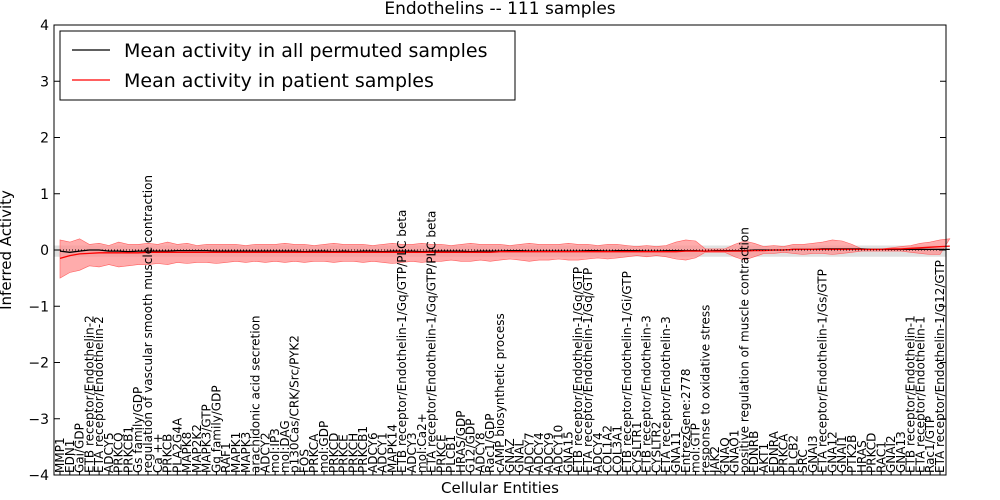 This screenshot has width=1000, height=500. Describe the element at coordinates (930, 444) in the screenshot. I see `category-label: Rac1/GTP` at that location.